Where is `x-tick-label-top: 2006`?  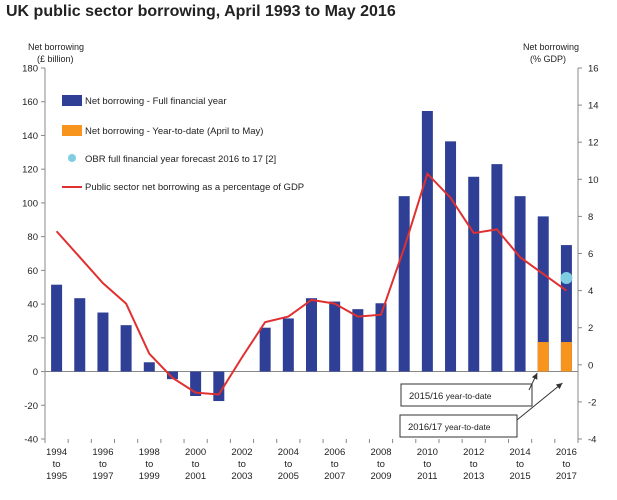
x-tick-label-top: 2006 is located at coordinates (334, 452).